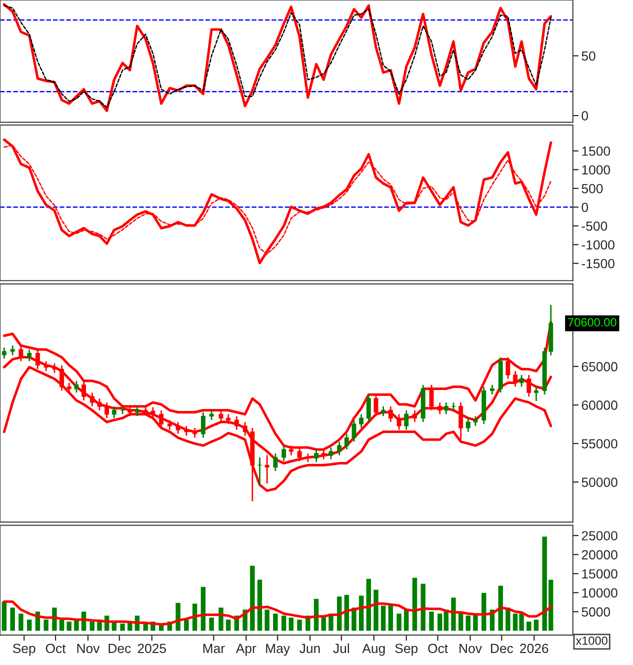 Image resolution: width=633 pixels, height=665 pixels. What do you see at coordinates (600, 367) in the screenshot?
I see `y-tick-label: 65000` at bounding box center [600, 367].